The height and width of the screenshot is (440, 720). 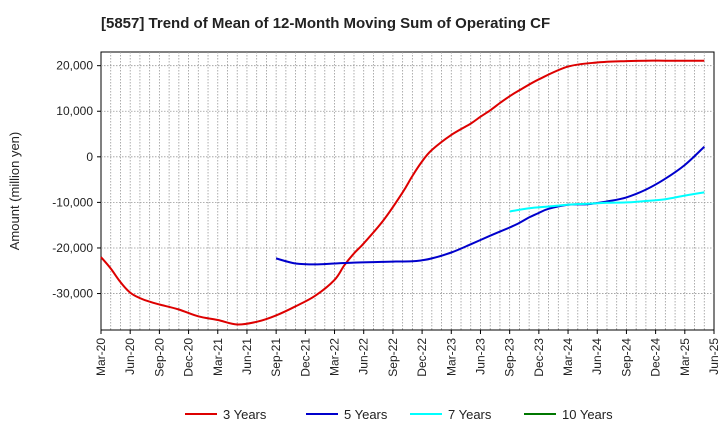 I want to click on x-tick-label: Jun-24, so click(x=597, y=356).